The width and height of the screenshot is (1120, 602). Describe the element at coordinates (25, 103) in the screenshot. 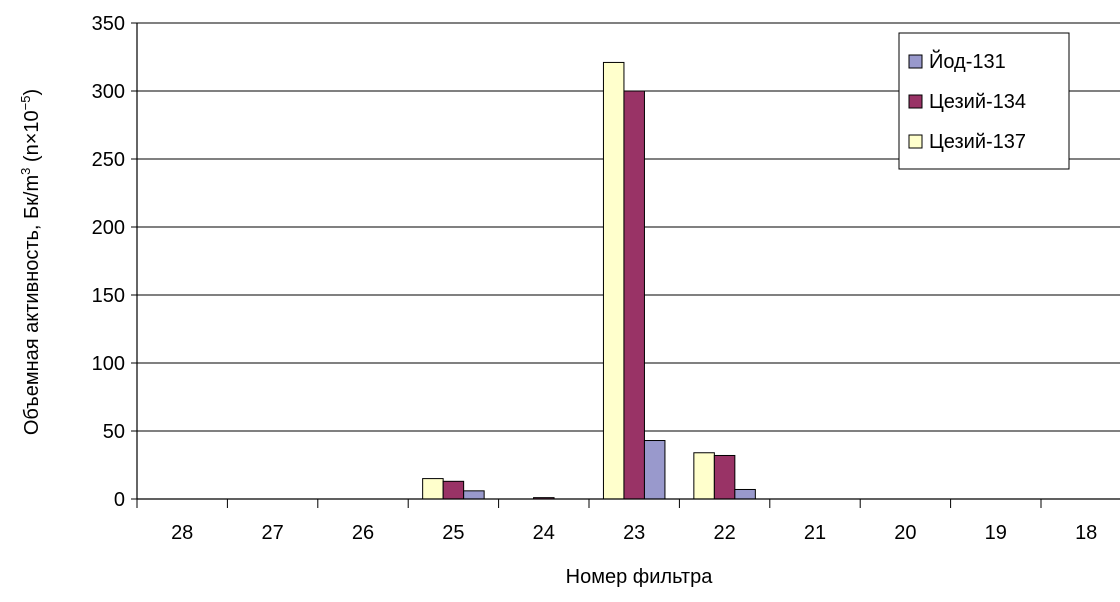

I see `y-axis-title-sup2: −5` at that location.